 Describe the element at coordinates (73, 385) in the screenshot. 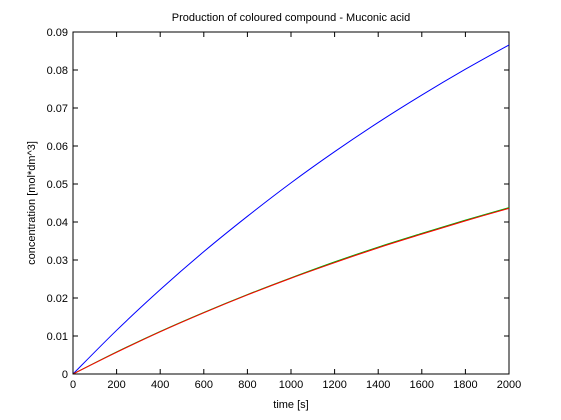

I see `x-tick-label: 0` at that location.